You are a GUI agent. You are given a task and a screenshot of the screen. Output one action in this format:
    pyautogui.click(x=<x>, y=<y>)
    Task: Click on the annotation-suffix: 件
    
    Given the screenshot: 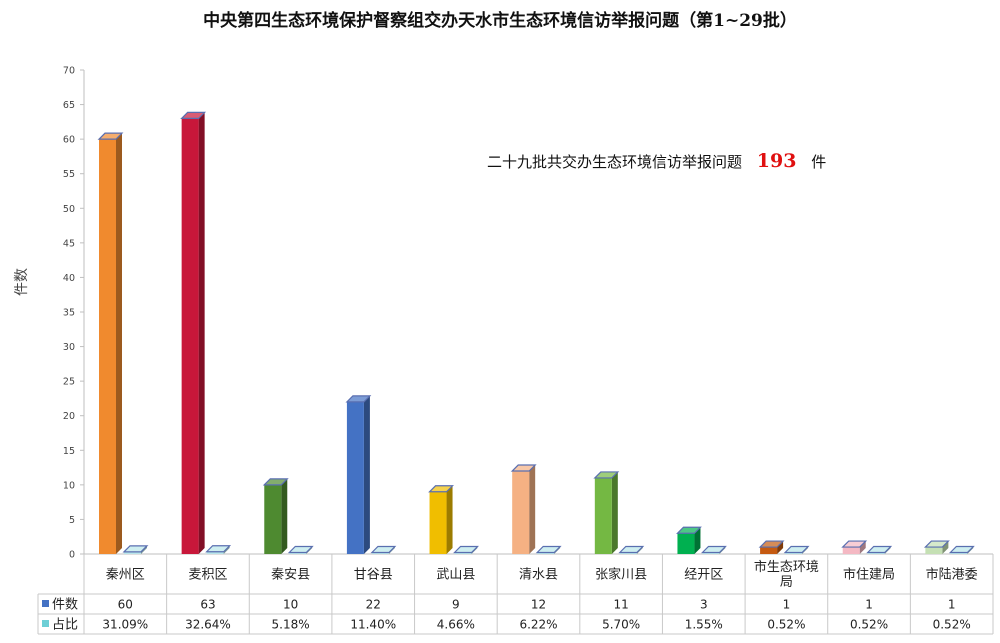 What is the action you would take?
    pyautogui.click(x=818, y=162)
    